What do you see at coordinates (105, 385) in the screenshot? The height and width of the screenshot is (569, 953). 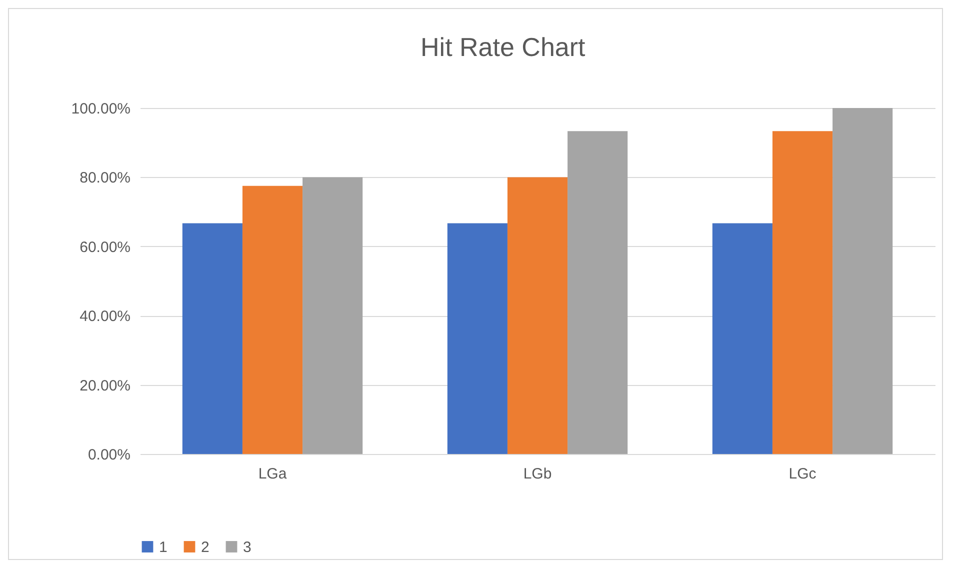 I see `y-tick-label: 20.00%` at bounding box center [105, 385].